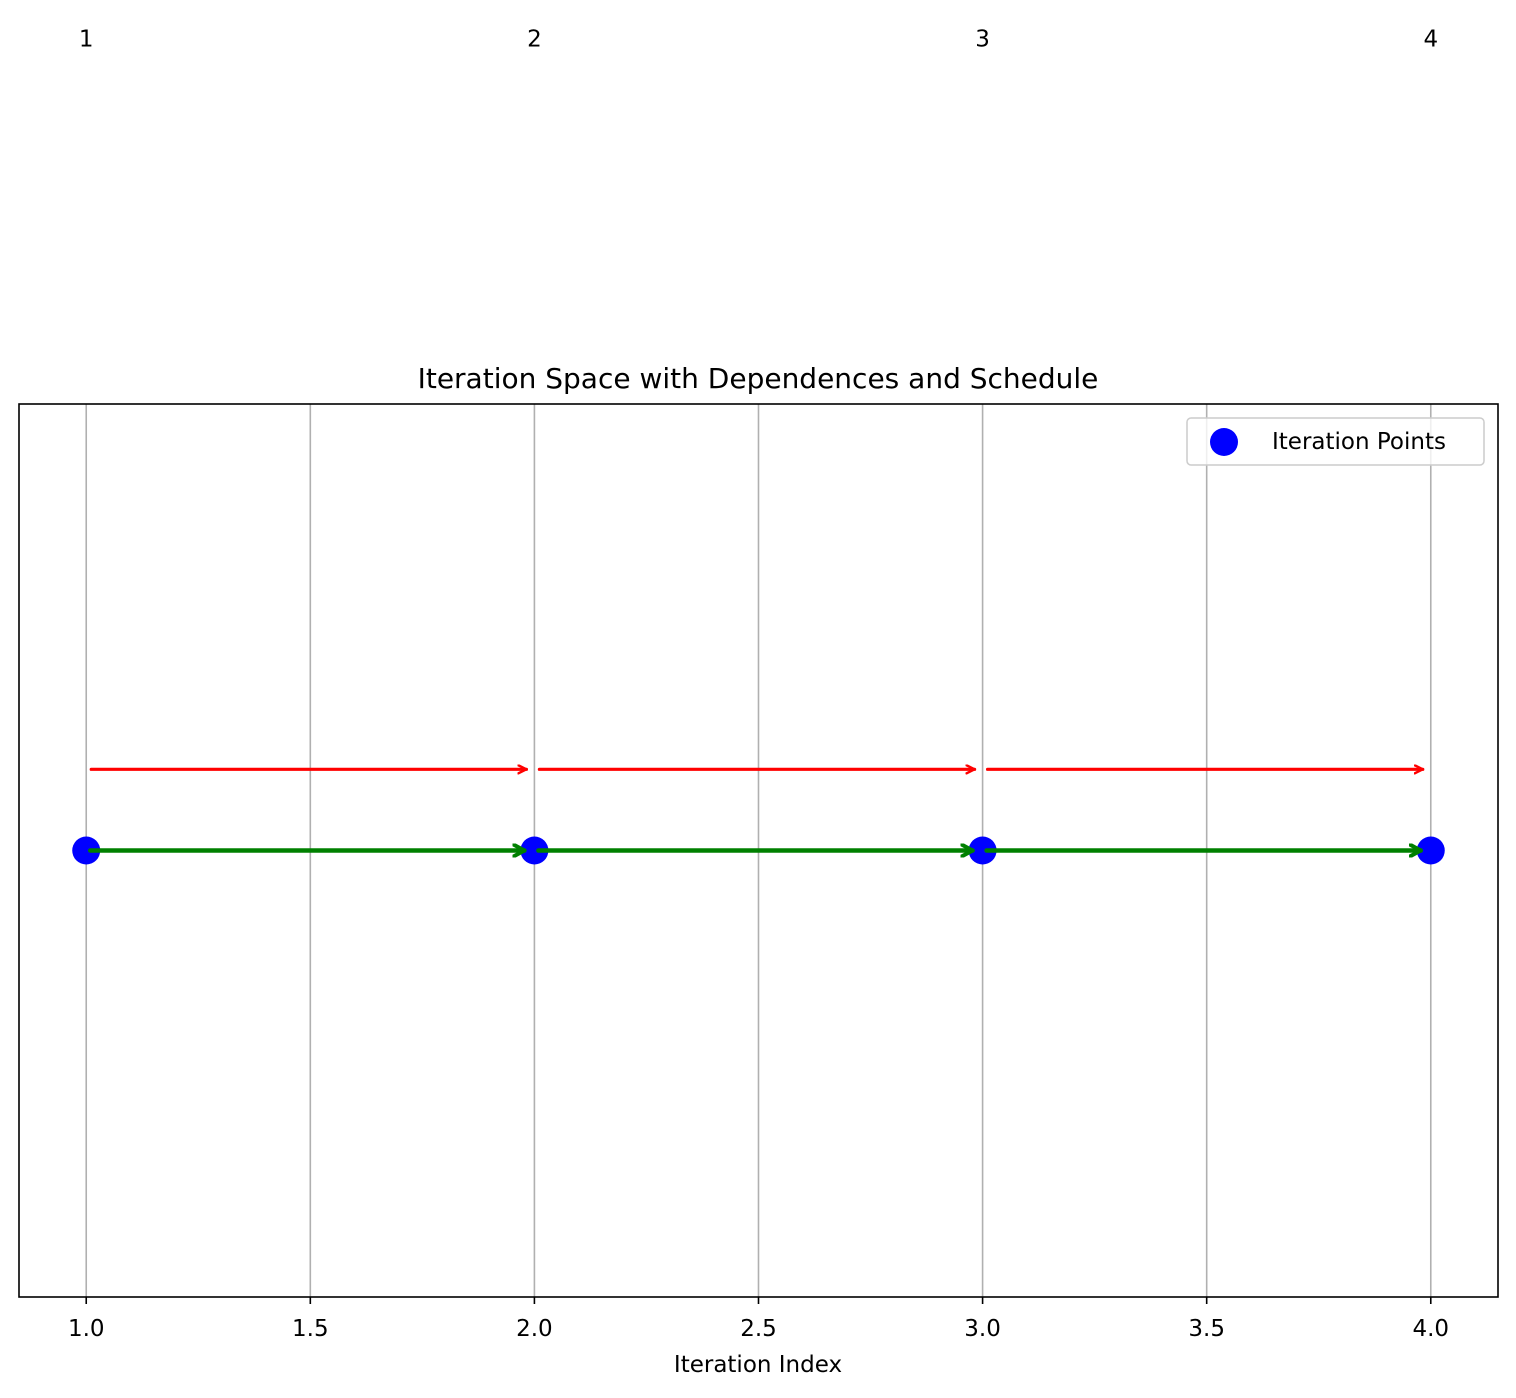 Image resolution: width=1516 pixels, height=1398 pixels. What do you see at coordinates (758, 1365) in the screenshot?
I see `x-axis-label: Iteration Index` at bounding box center [758, 1365].